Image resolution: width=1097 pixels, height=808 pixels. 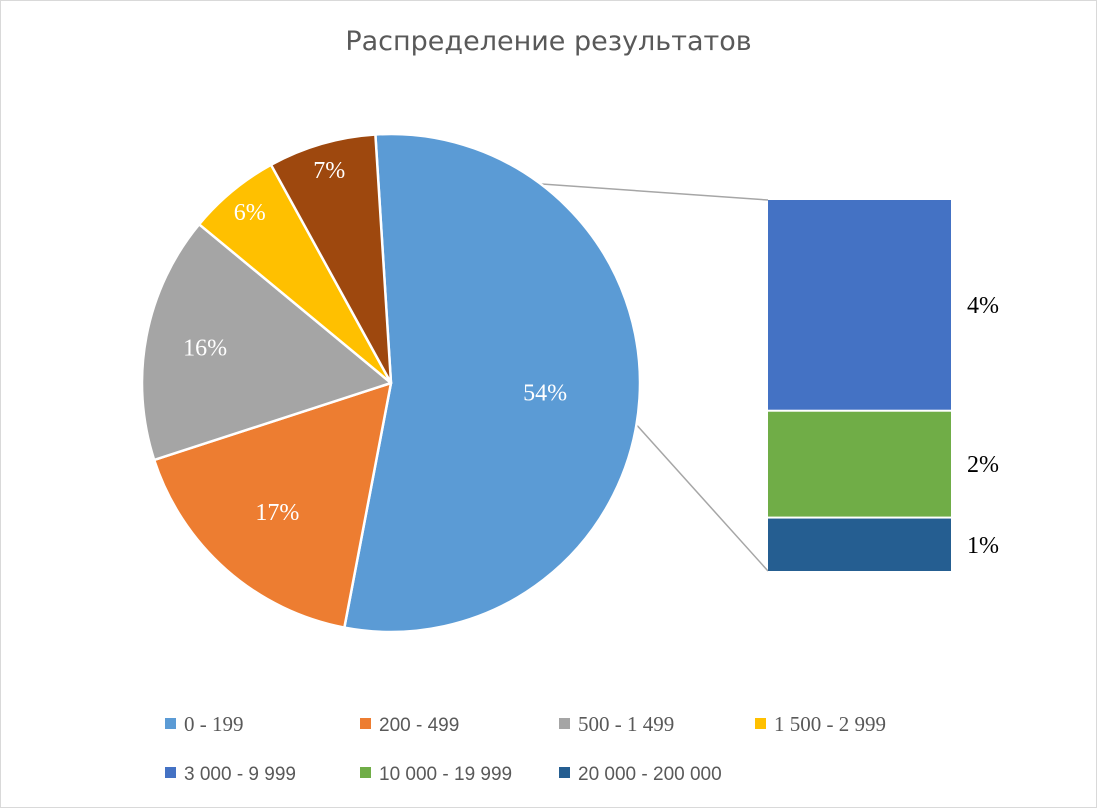 I want to click on legend-label: 20 000 - 200 000, so click(x=650, y=774).